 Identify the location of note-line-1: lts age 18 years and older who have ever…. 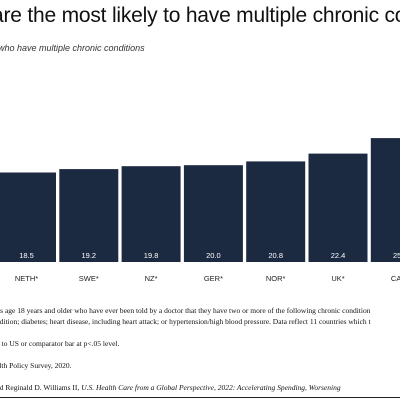
(185, 310).